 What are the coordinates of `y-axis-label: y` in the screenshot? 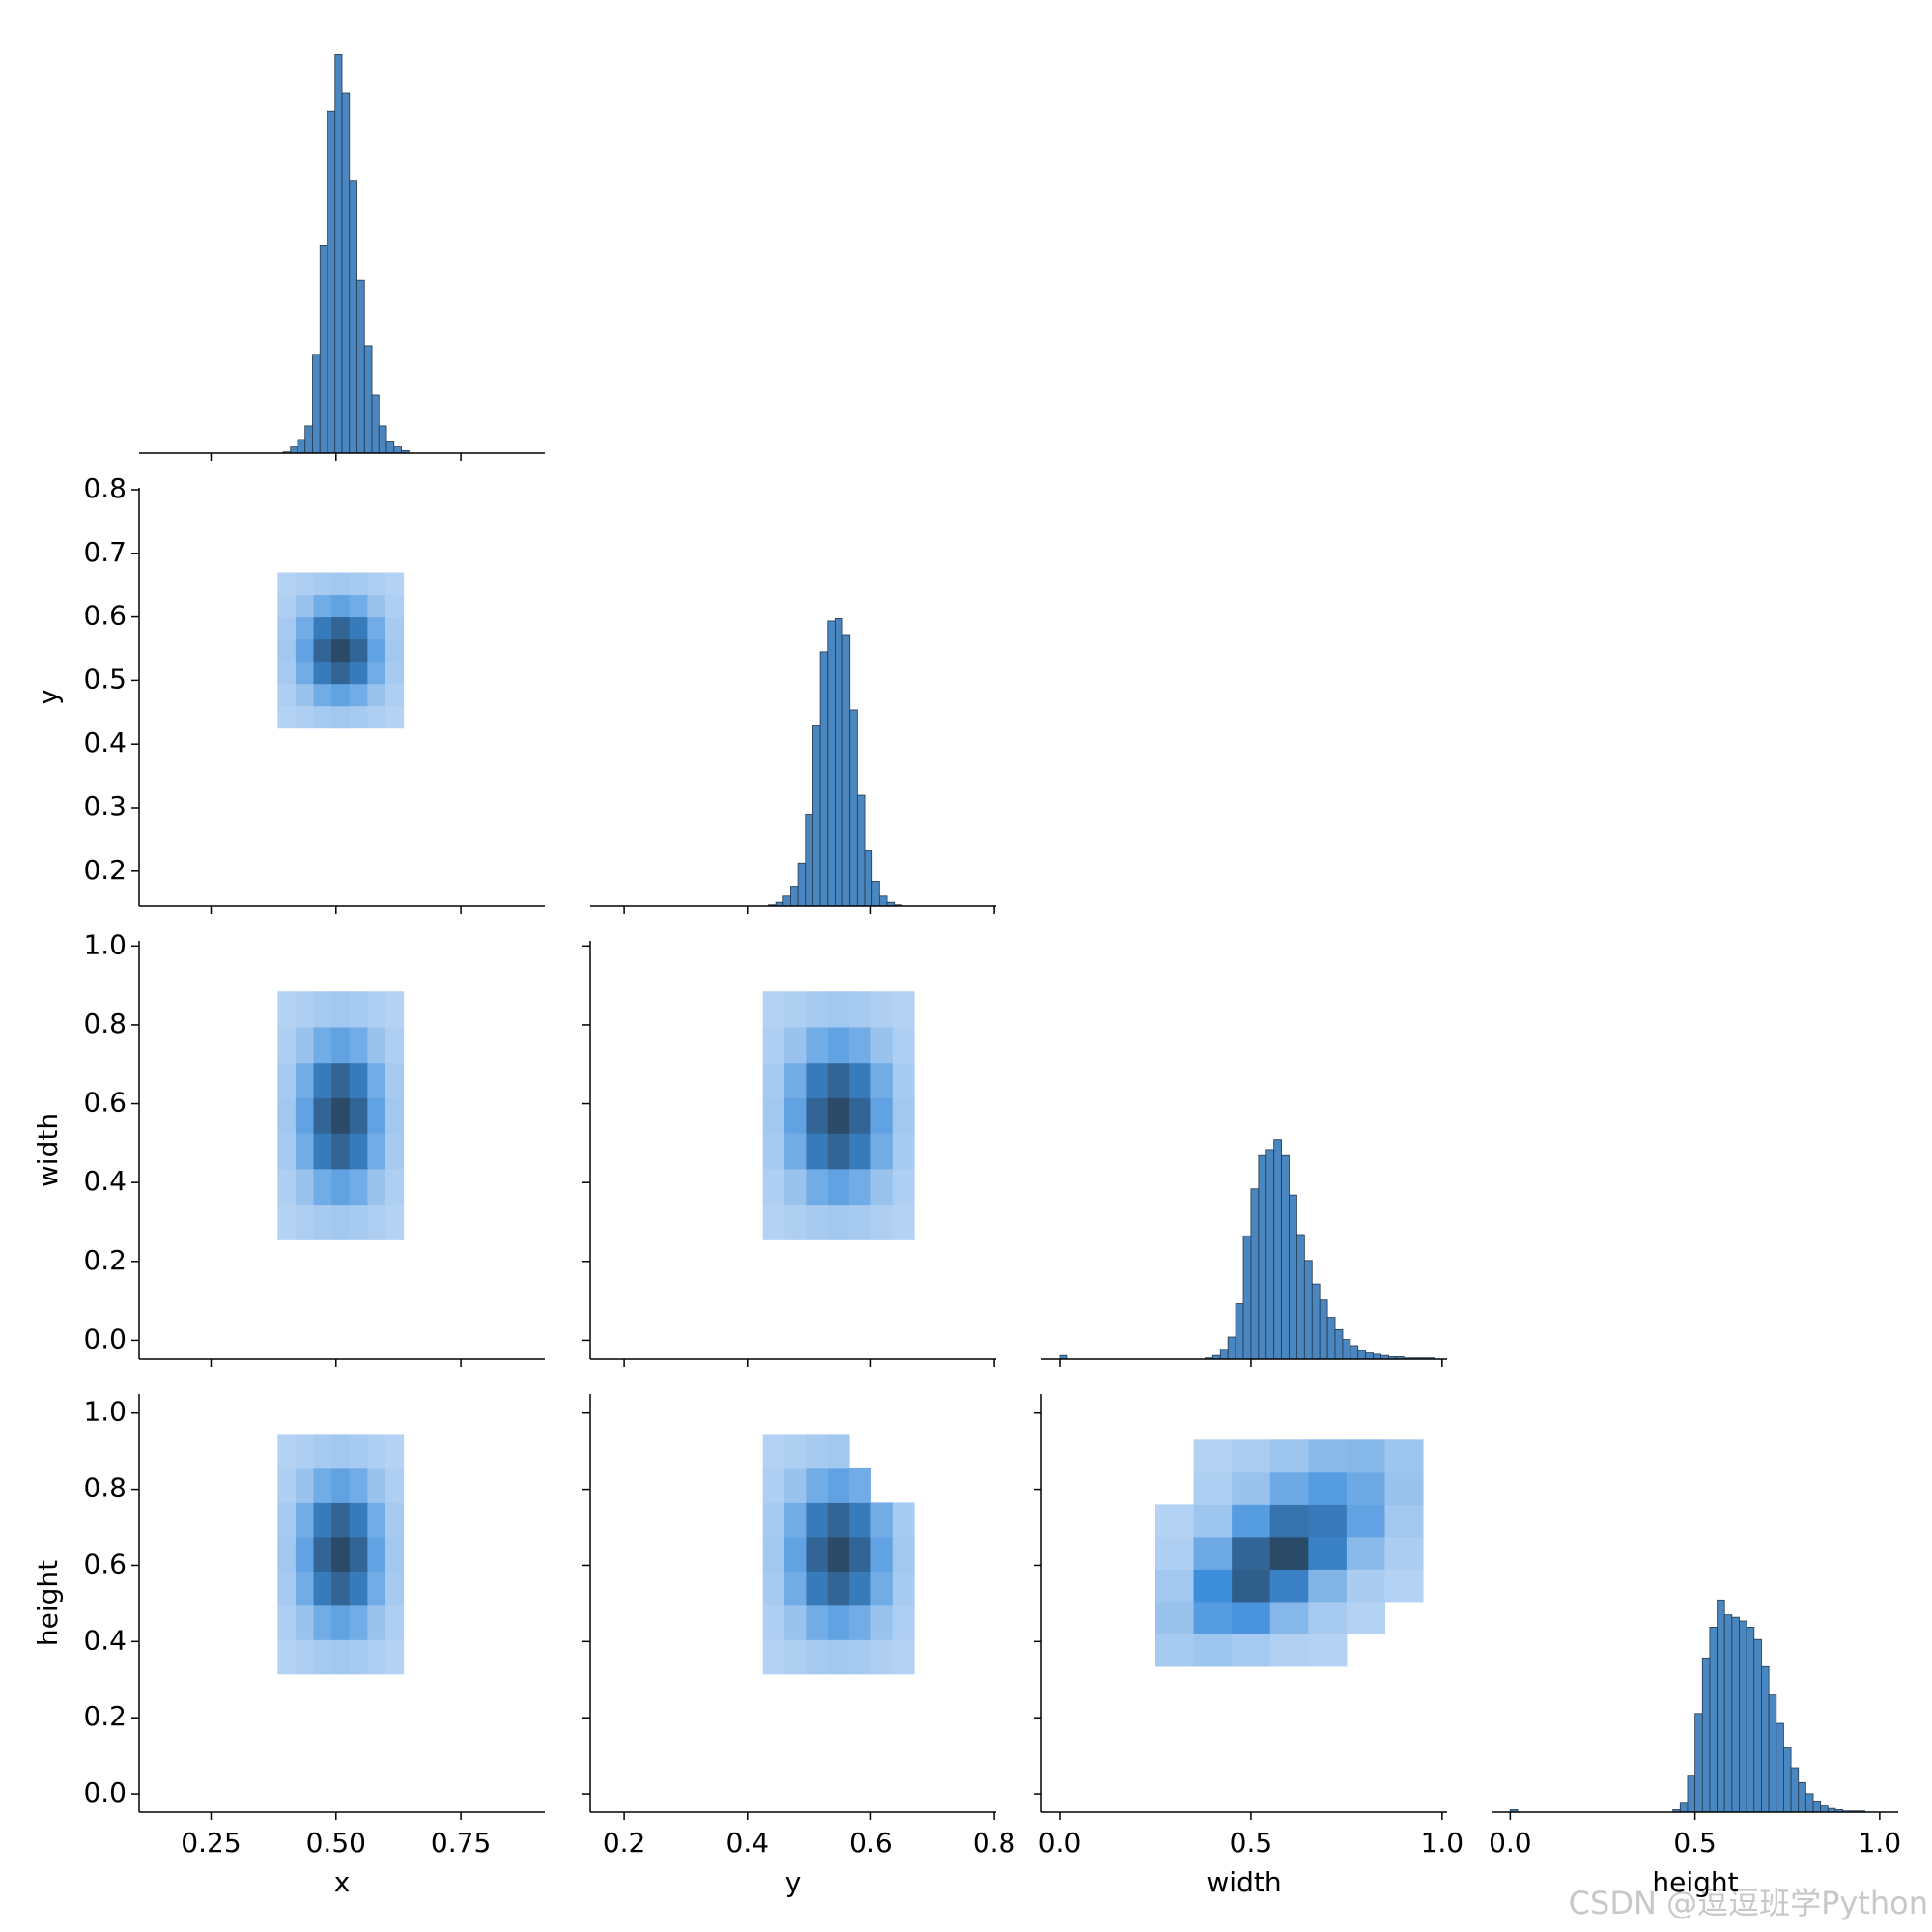 It's located at (48, 697).